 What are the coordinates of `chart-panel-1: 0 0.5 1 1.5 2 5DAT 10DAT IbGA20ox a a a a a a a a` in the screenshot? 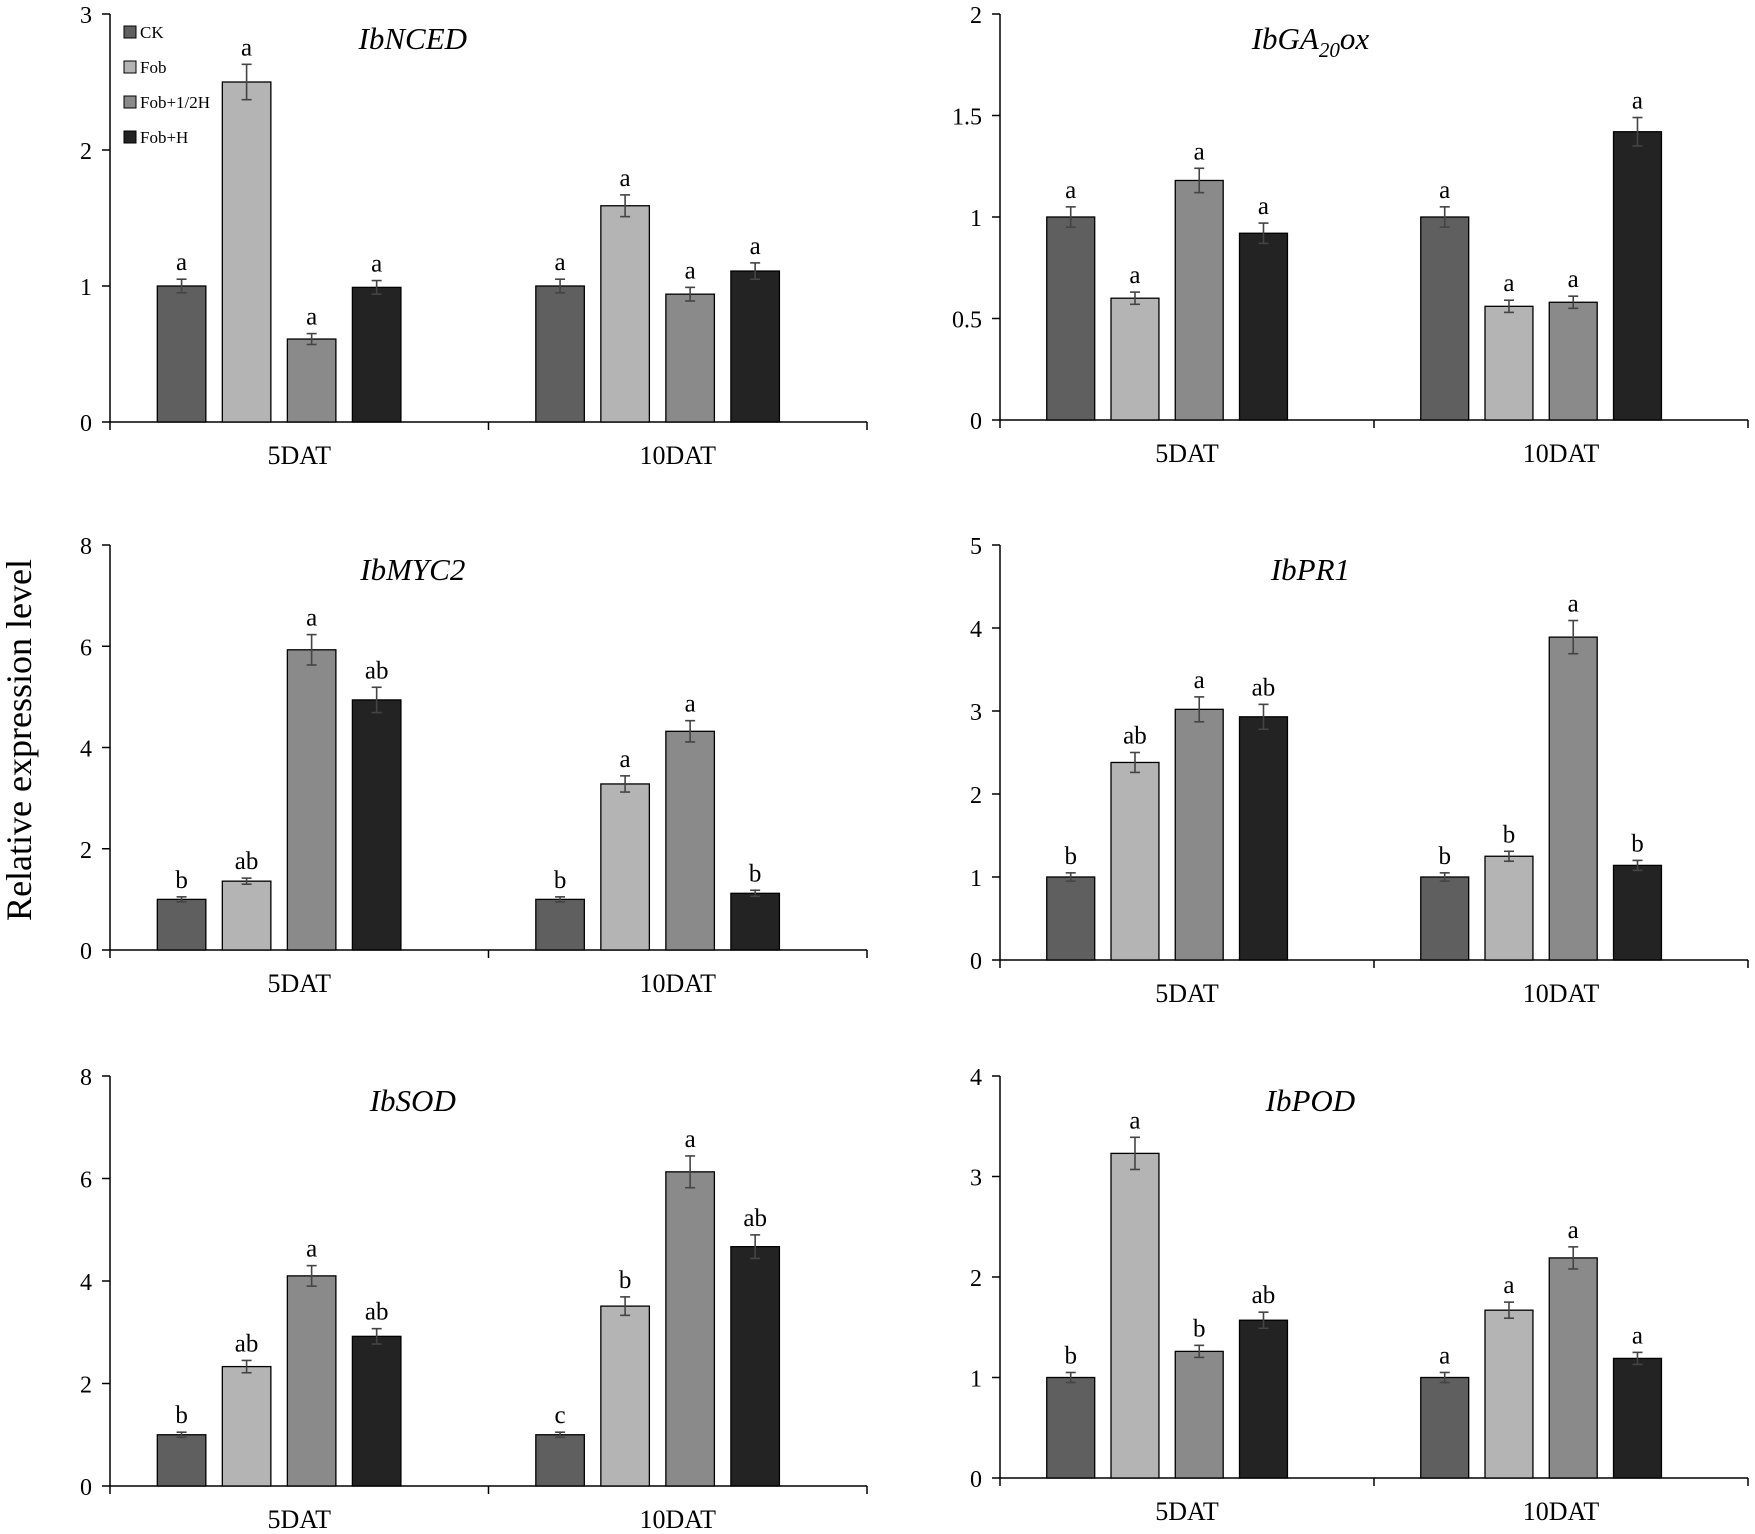 It's located at (1350, 235).